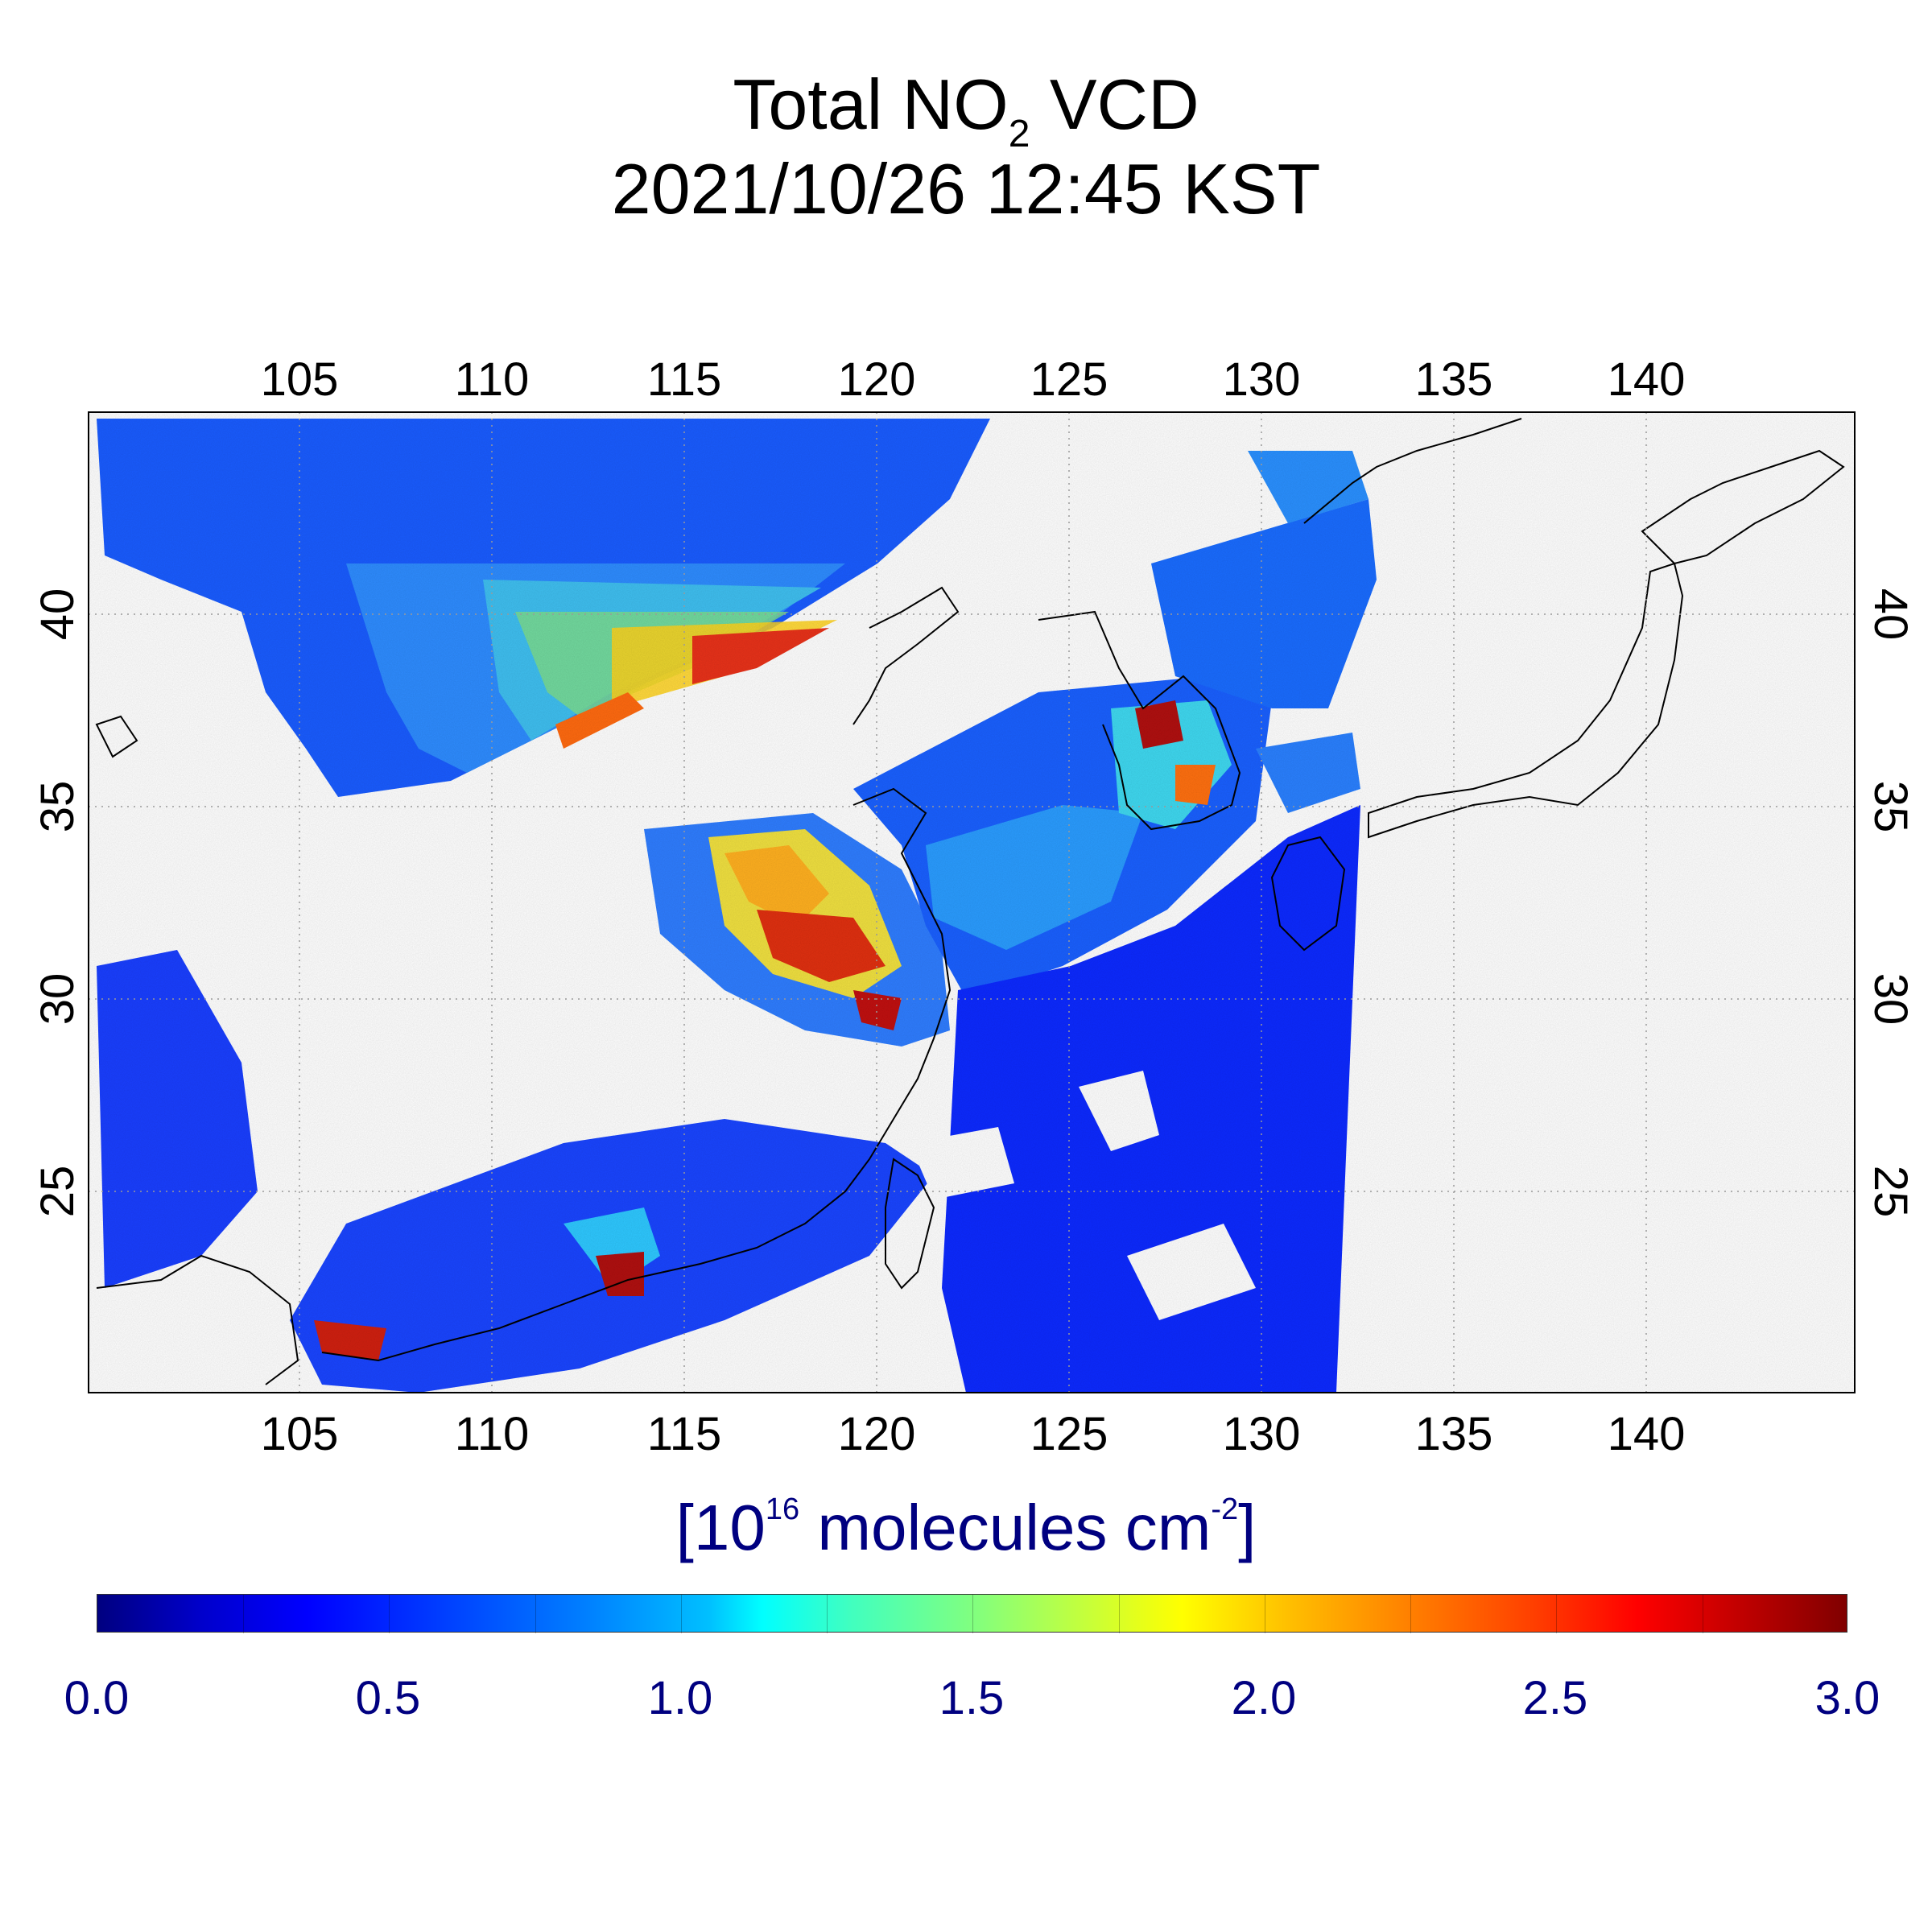 The width and height of the screenshot is (1932, 1932). Describe the element at coordinates (1006, 1527) in the screenshot. I see `unit-mid: molecules cm` at that location.